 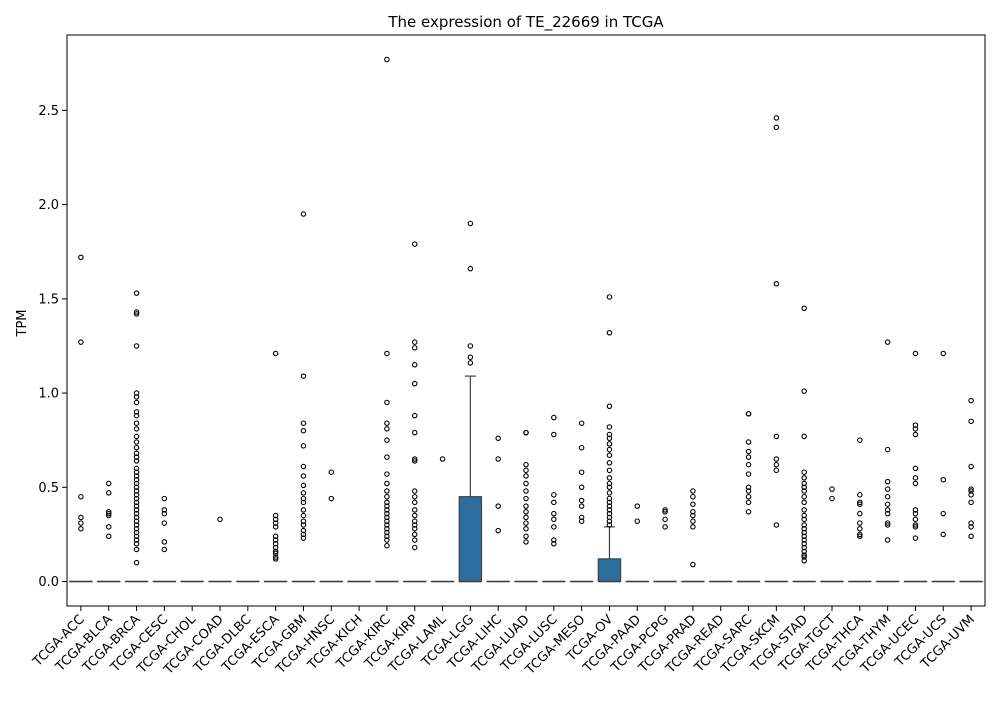 I want to click on chart-title: The expression of TE_22669 in TCGA, so click(x=525, y=22).